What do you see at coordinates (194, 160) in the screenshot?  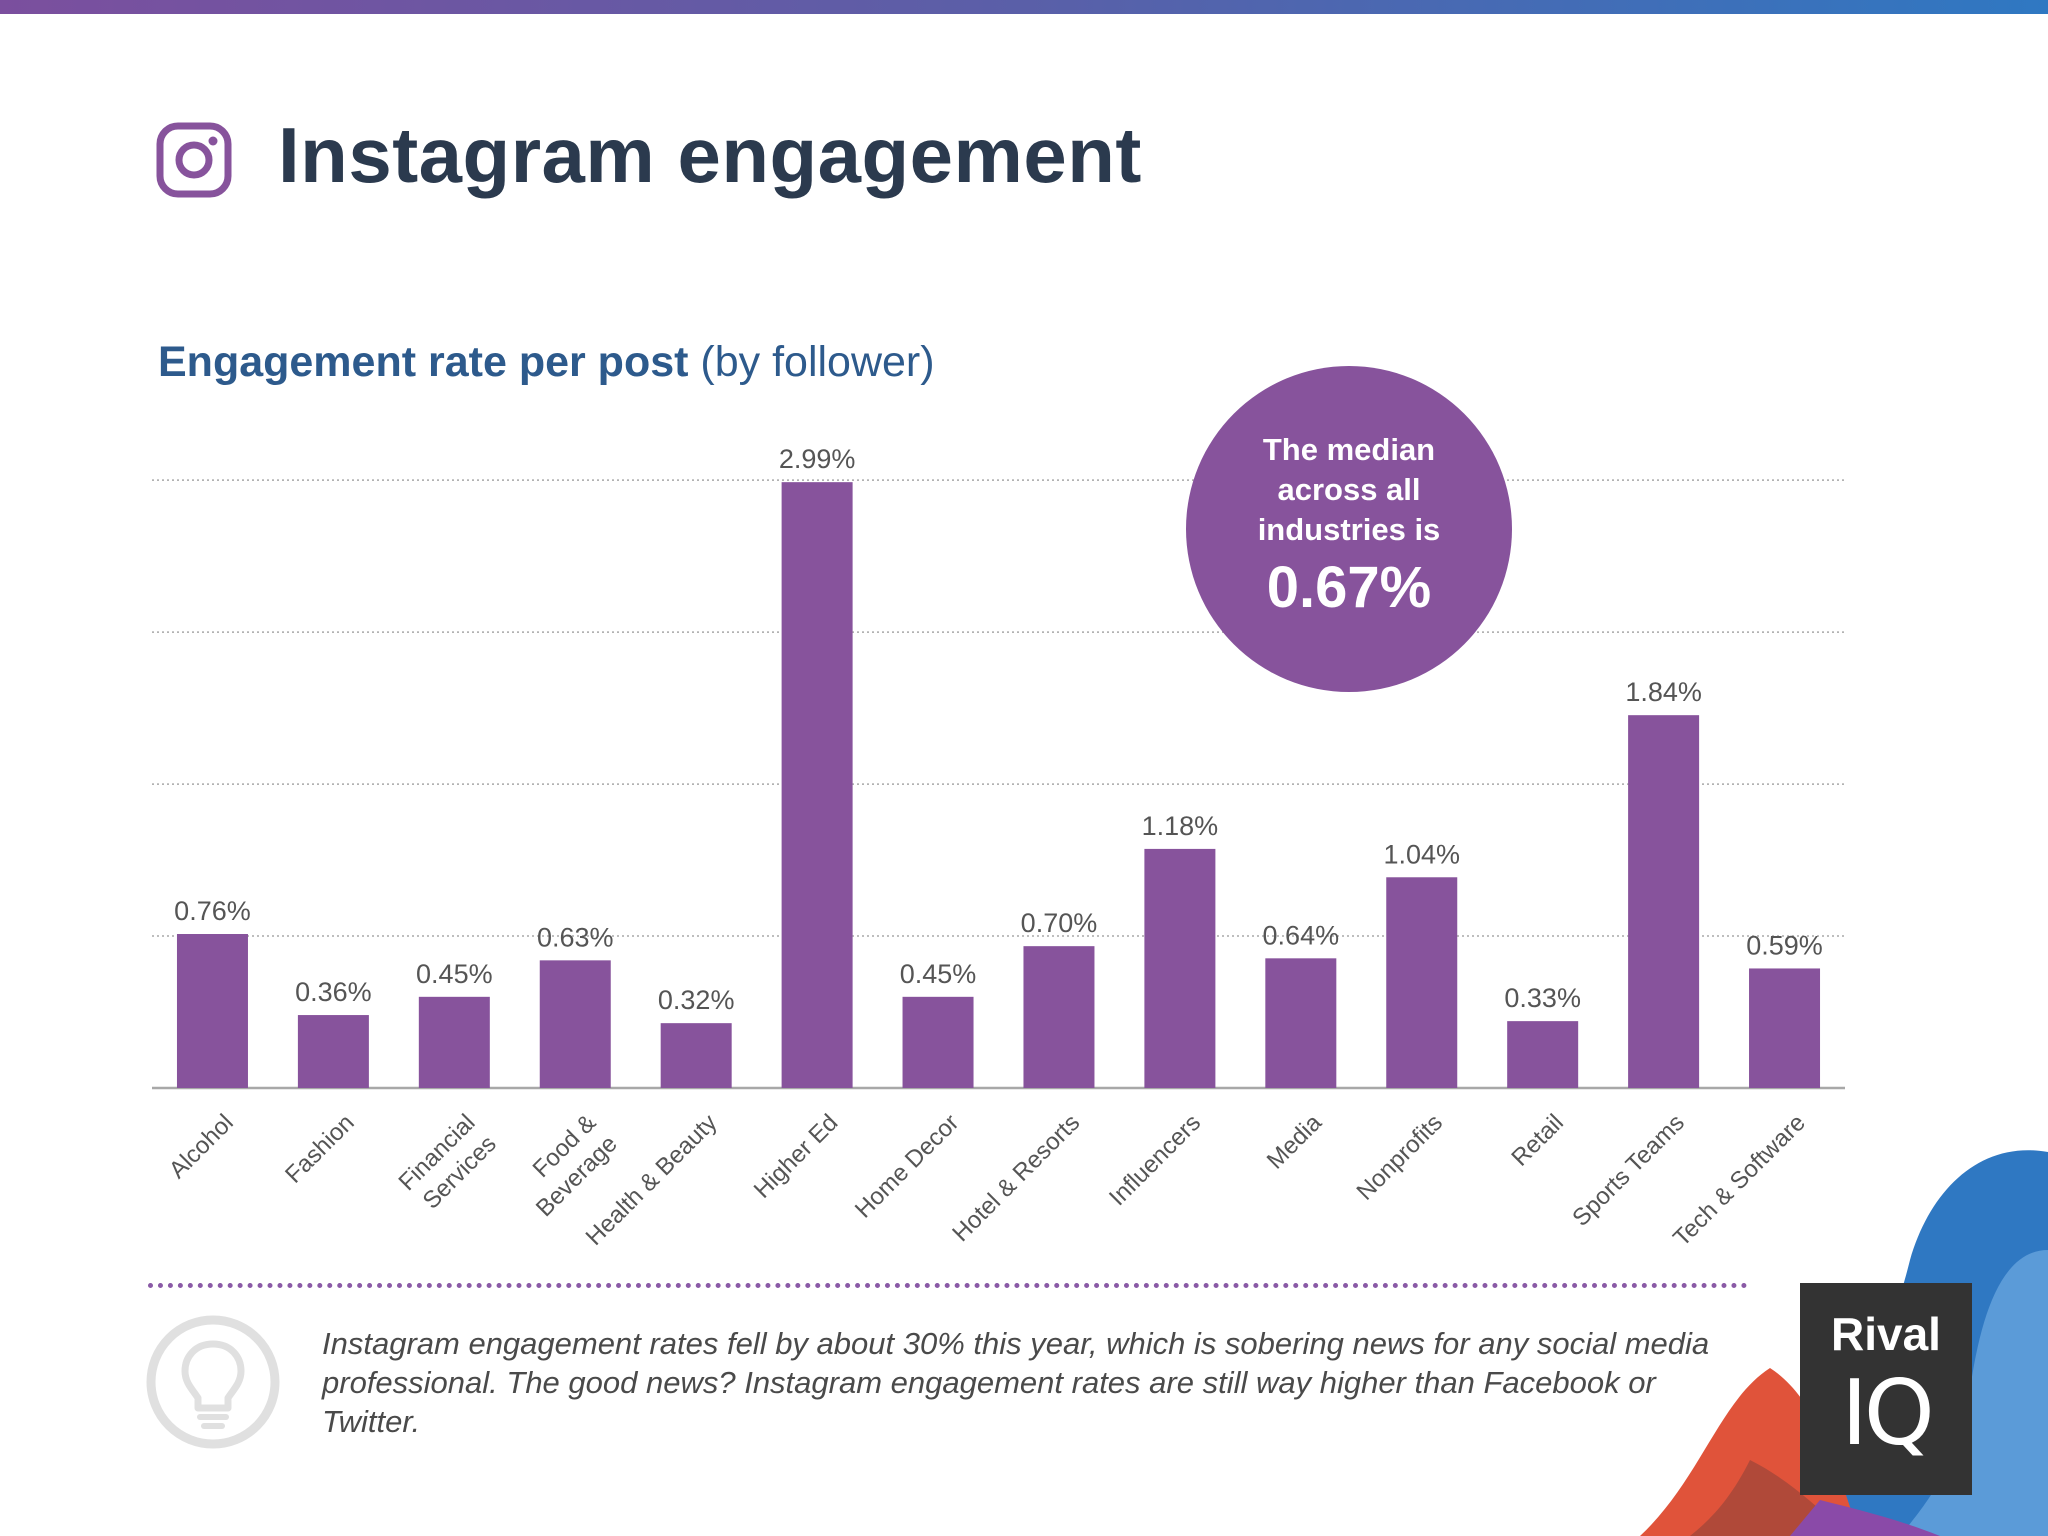 I see `instagram-icon` at bounding box center [194, 160].